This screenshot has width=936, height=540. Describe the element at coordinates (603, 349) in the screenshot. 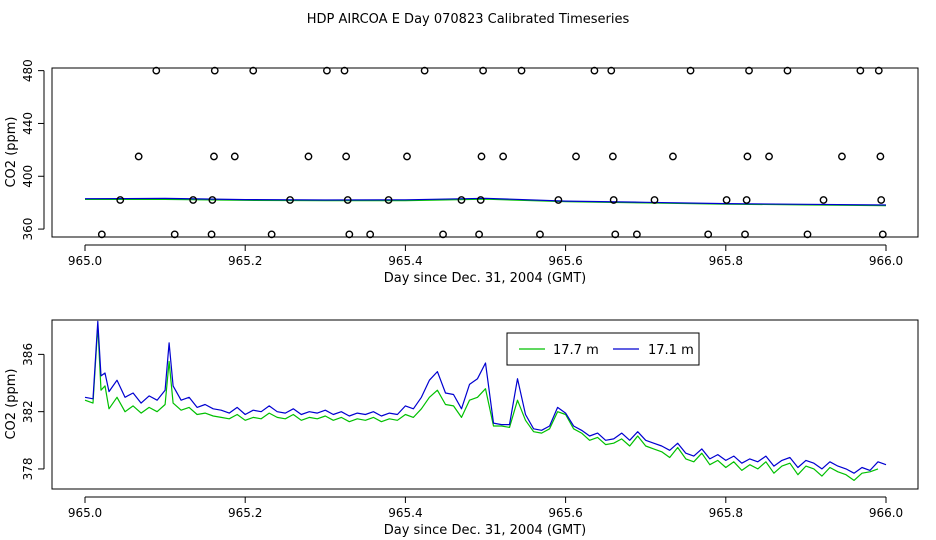

I see `legend: 17.7 m 17.1 m` at that location.